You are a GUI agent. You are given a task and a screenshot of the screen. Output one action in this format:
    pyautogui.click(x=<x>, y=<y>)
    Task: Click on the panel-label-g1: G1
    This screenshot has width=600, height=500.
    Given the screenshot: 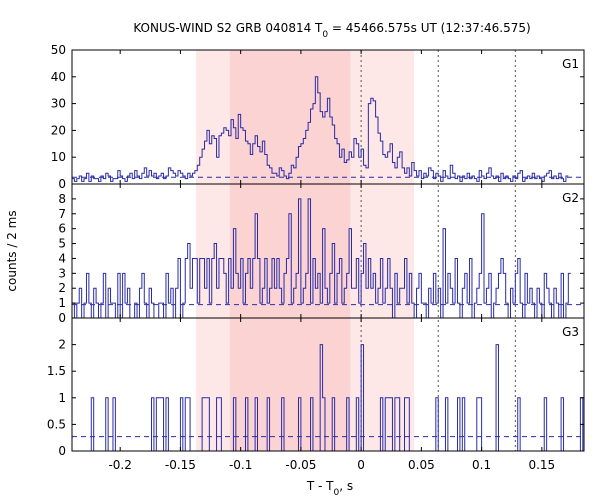 What is the action you would take?
    pyautogui.click(x=570, y=64)
    